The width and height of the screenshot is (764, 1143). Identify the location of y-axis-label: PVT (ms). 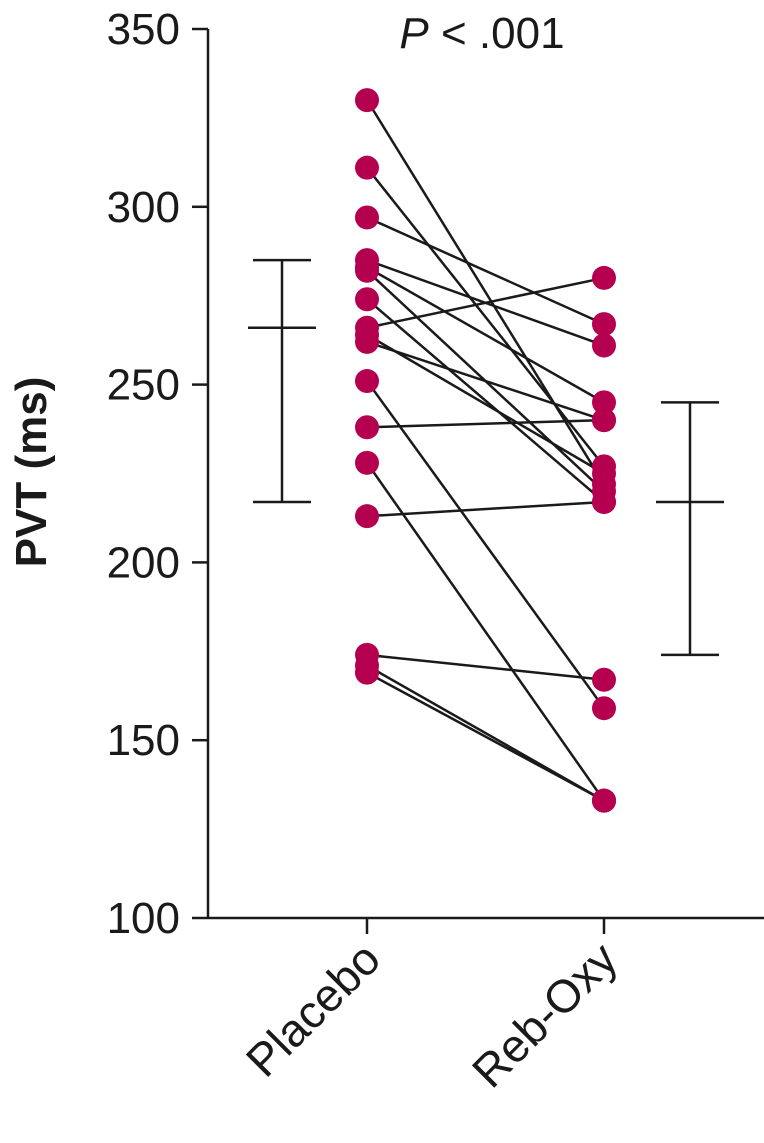
(31, 472).